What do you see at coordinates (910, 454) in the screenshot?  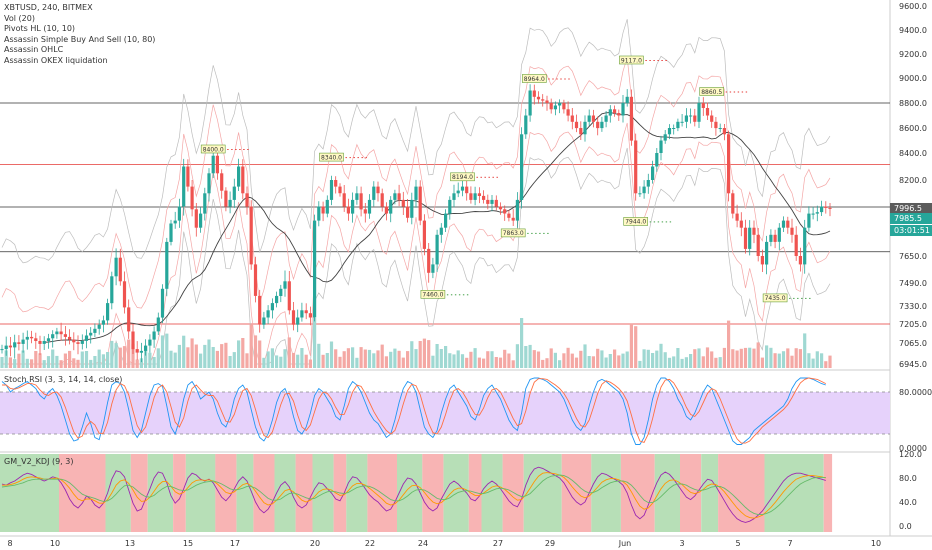 I see `kdj-tick-label: 120.0` at bounding box center [910, 454].